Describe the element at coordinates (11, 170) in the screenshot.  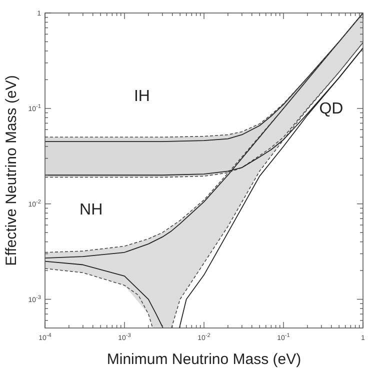
I see `y-axis-title: Effective Neutrino Mass (eV)` at that location.